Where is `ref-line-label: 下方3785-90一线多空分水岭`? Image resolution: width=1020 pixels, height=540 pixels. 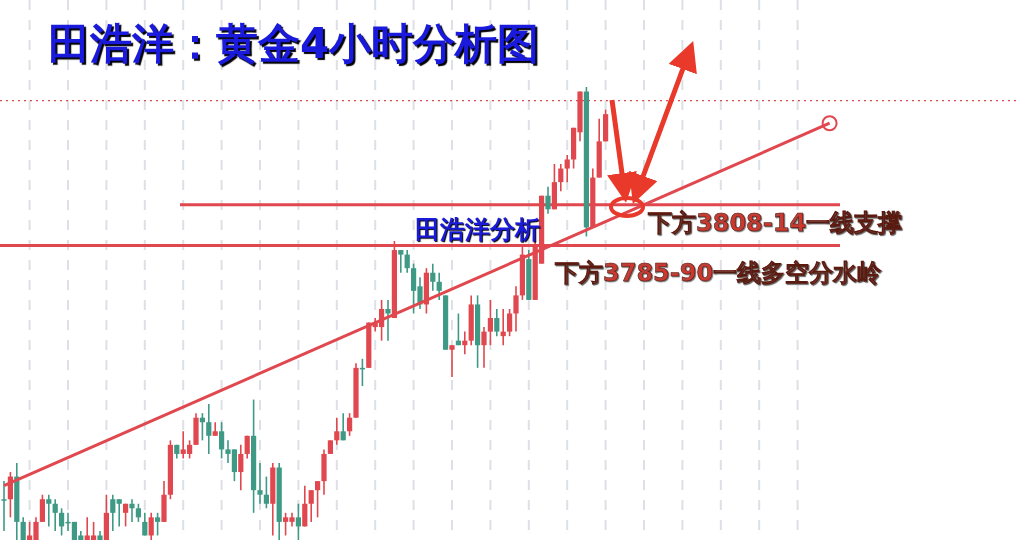 ref-line-label: 下方3785-90一线多空分水岭 is located at coordinates (718, 273).